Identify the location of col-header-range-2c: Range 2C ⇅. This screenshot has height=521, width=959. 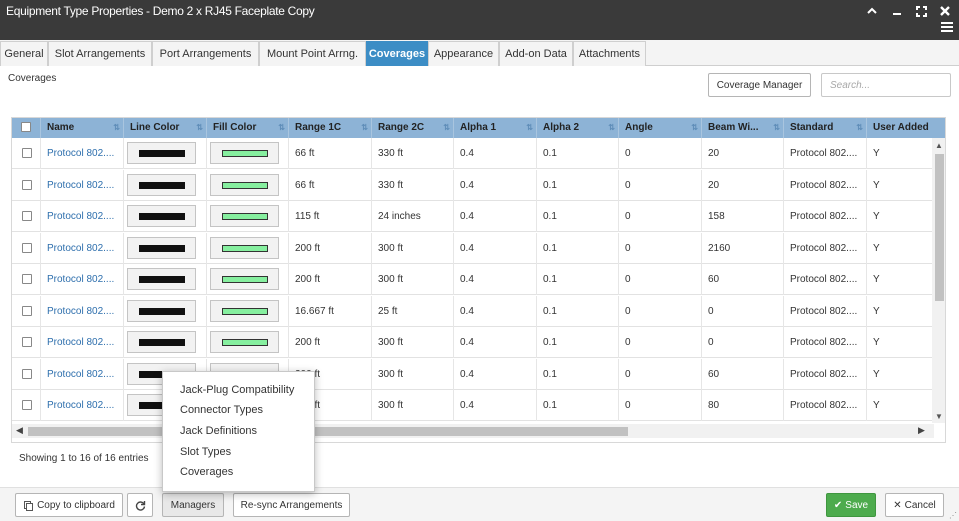
(413, 128).